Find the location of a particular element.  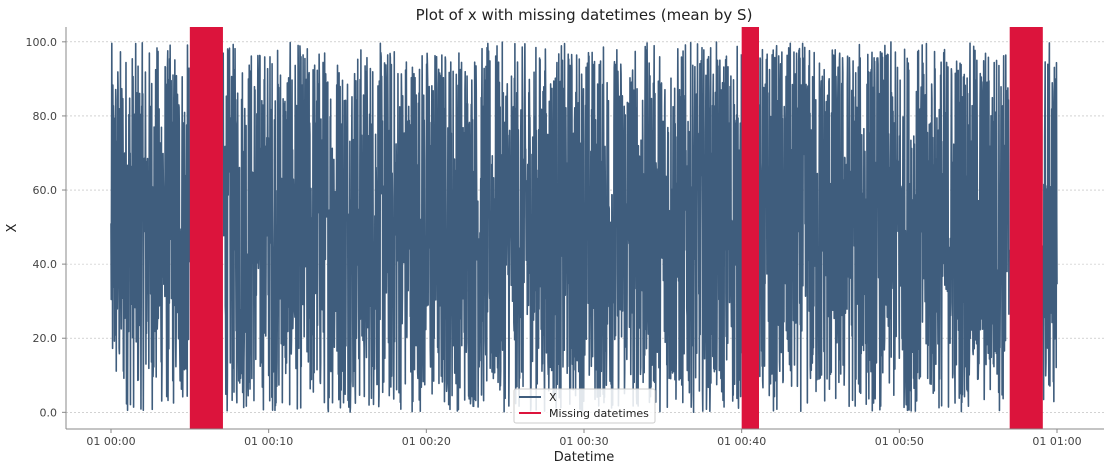

x-tick-label: 01 00:00 is located at coordinates (110, 441).